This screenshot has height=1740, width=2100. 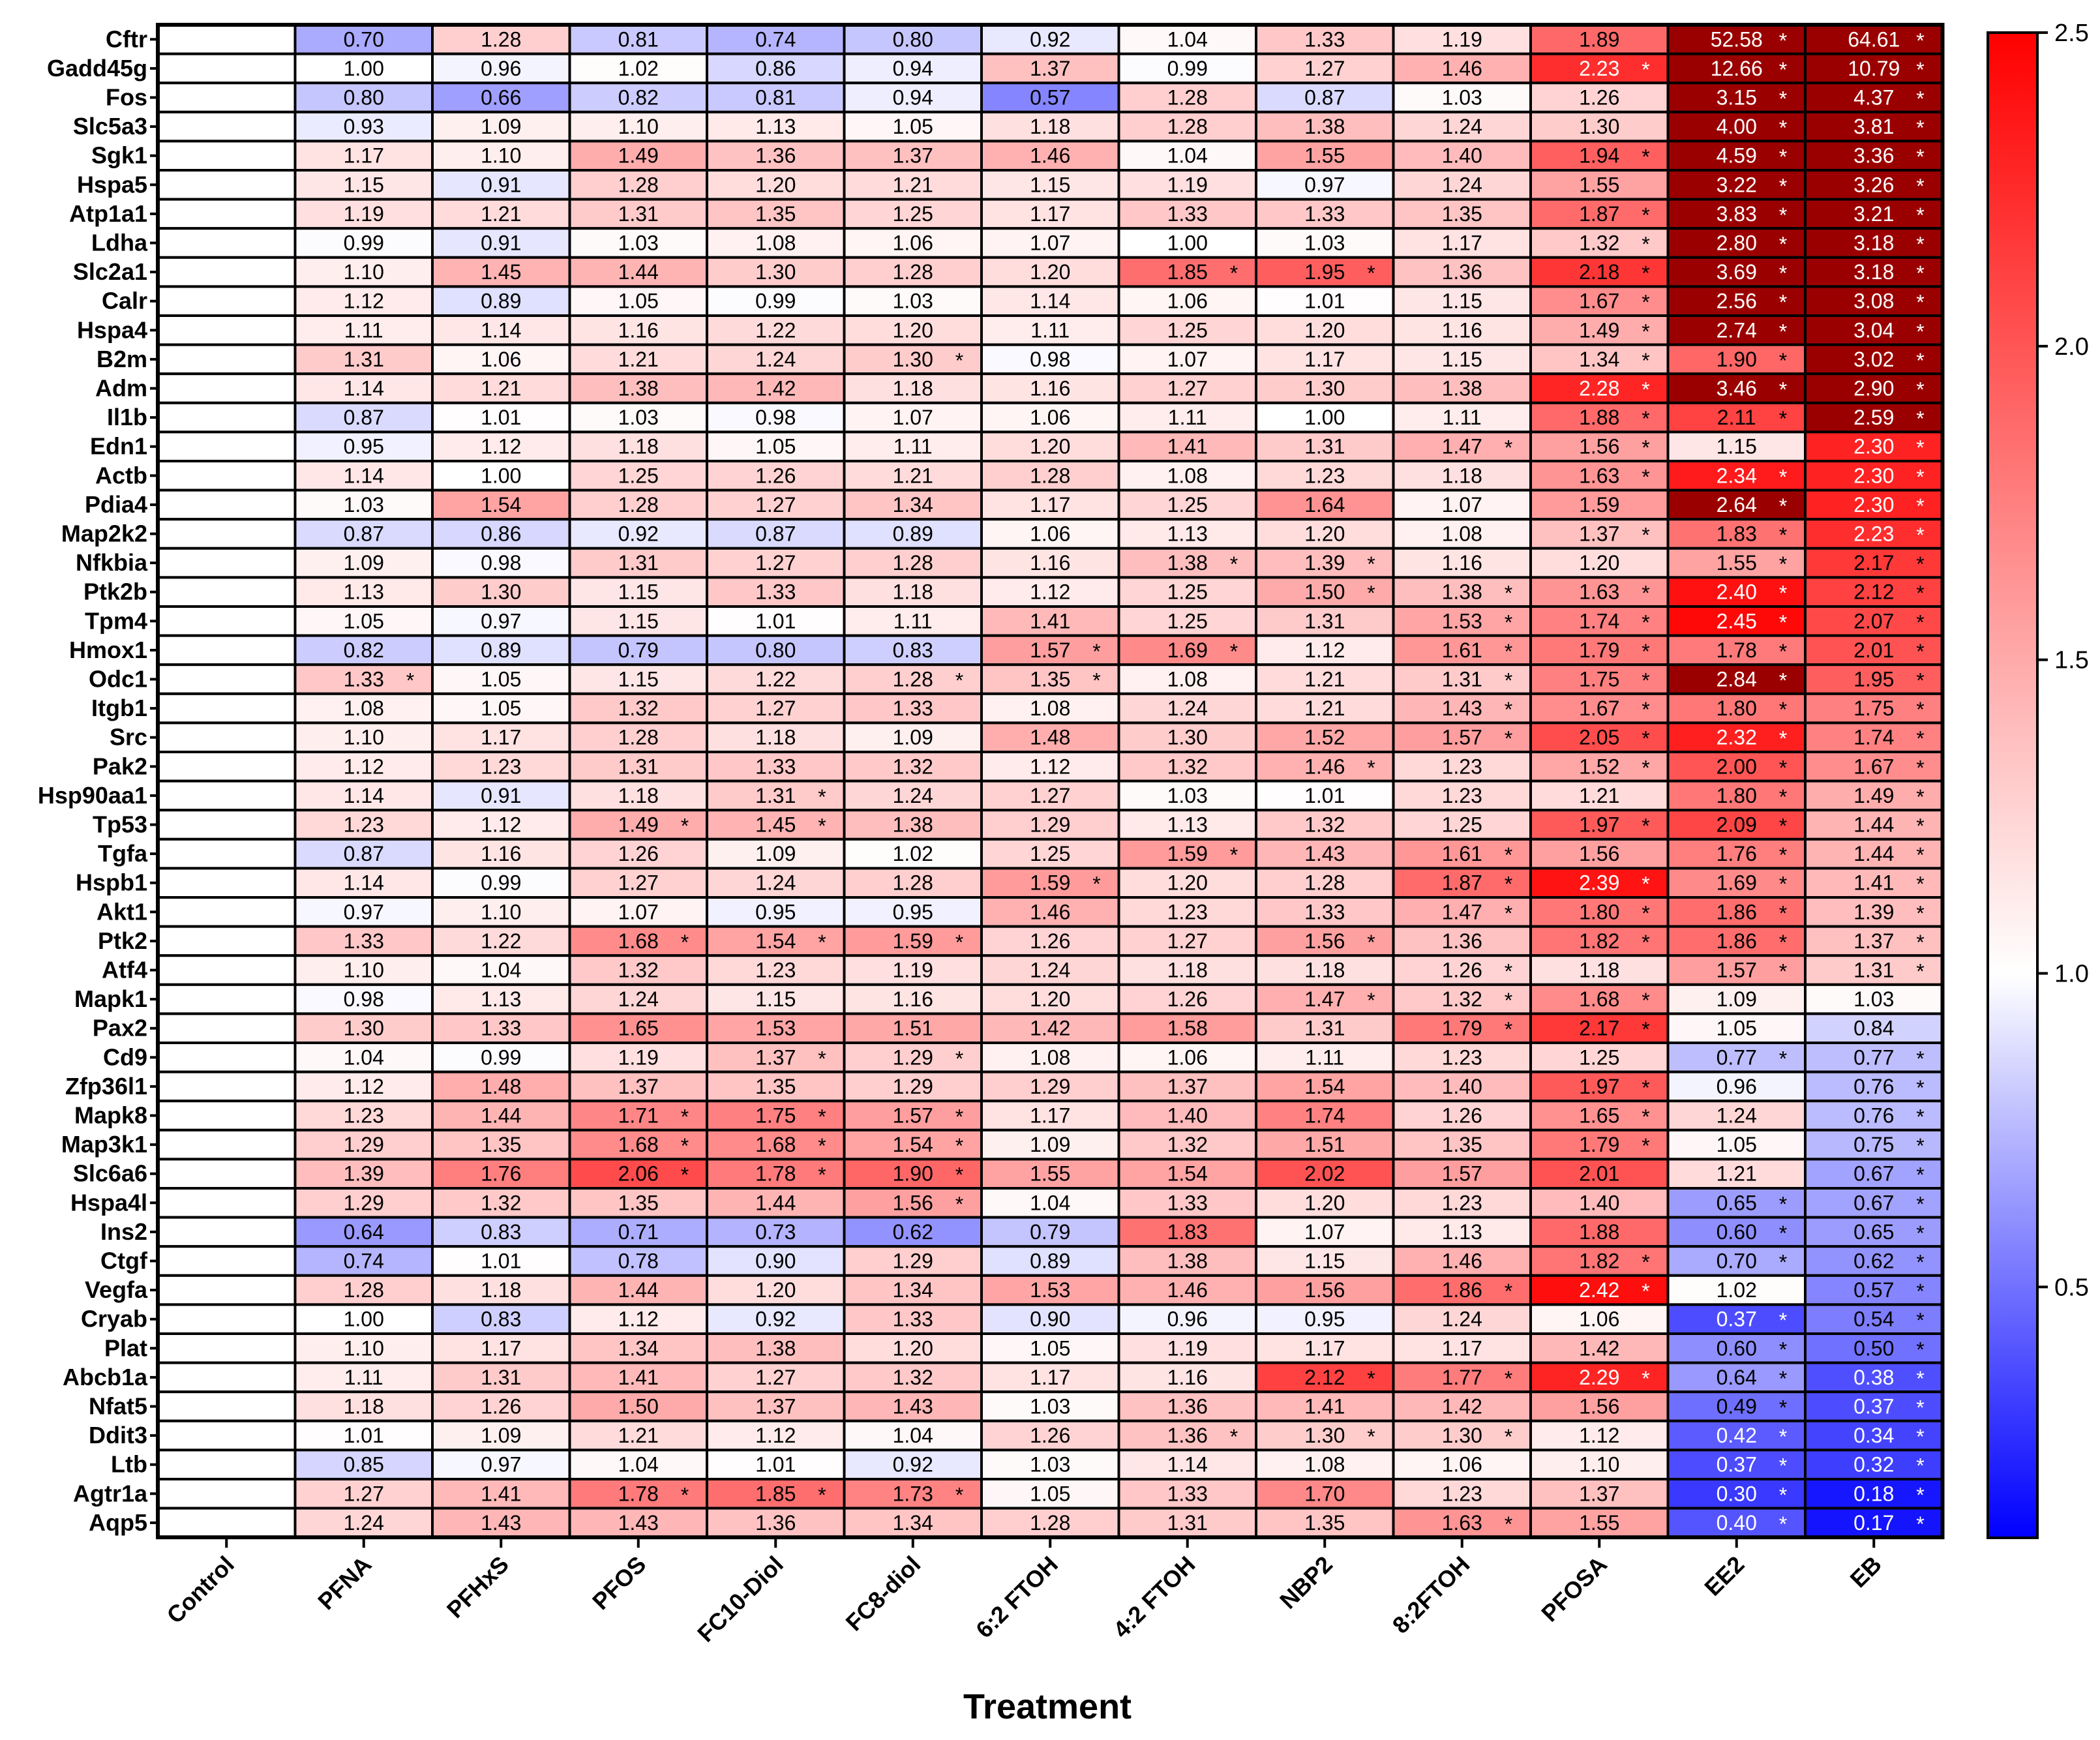 I want to click on cell-value-label: 1.48, so click(x=501, y=1086).